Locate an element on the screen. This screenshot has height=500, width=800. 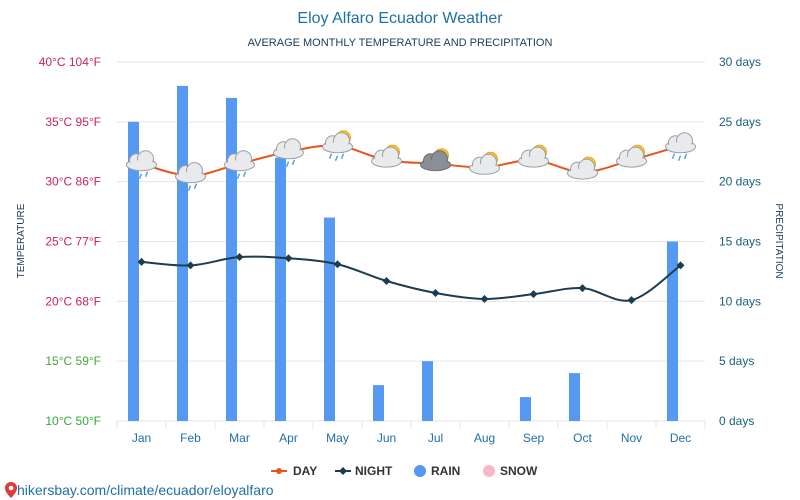
sun-dark-cloud-icon is located at coordinates (435, 160).